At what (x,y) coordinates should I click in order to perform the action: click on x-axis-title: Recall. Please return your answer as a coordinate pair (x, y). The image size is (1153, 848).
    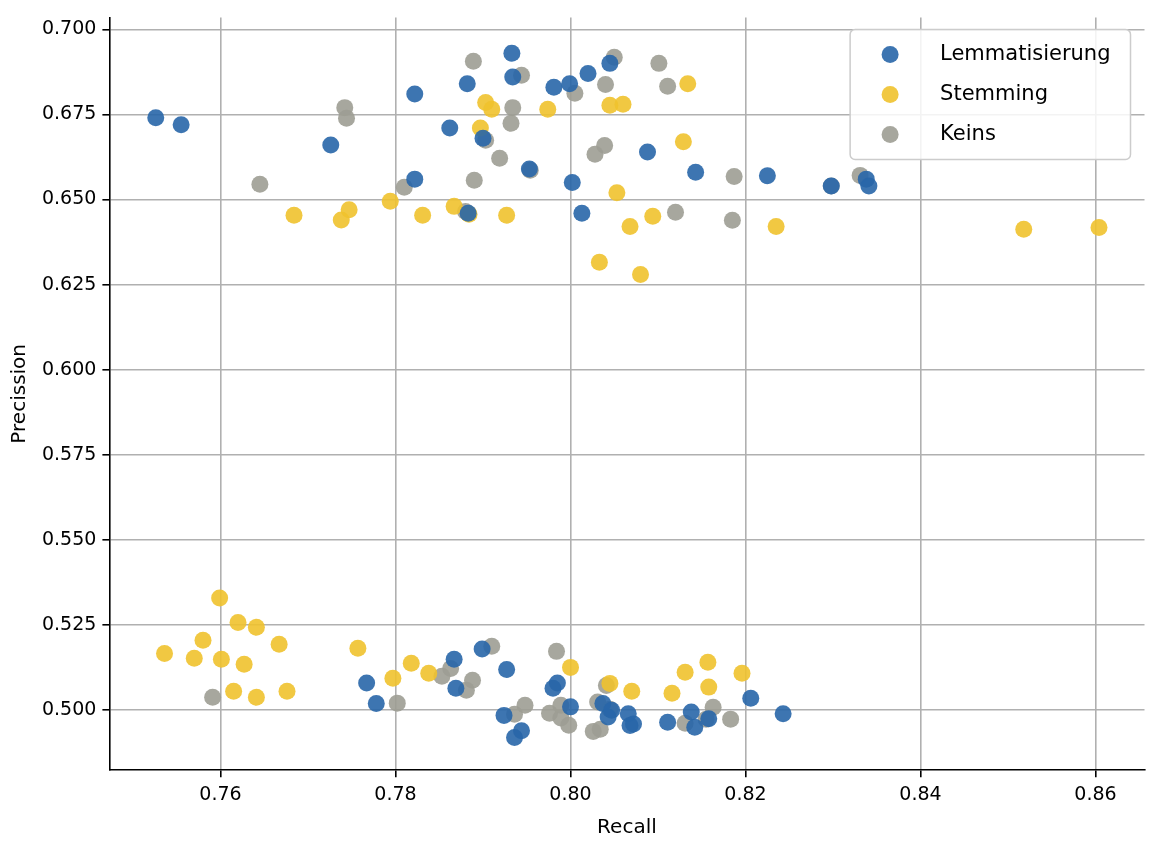
    Looking at the image, I should click on (627, 826).